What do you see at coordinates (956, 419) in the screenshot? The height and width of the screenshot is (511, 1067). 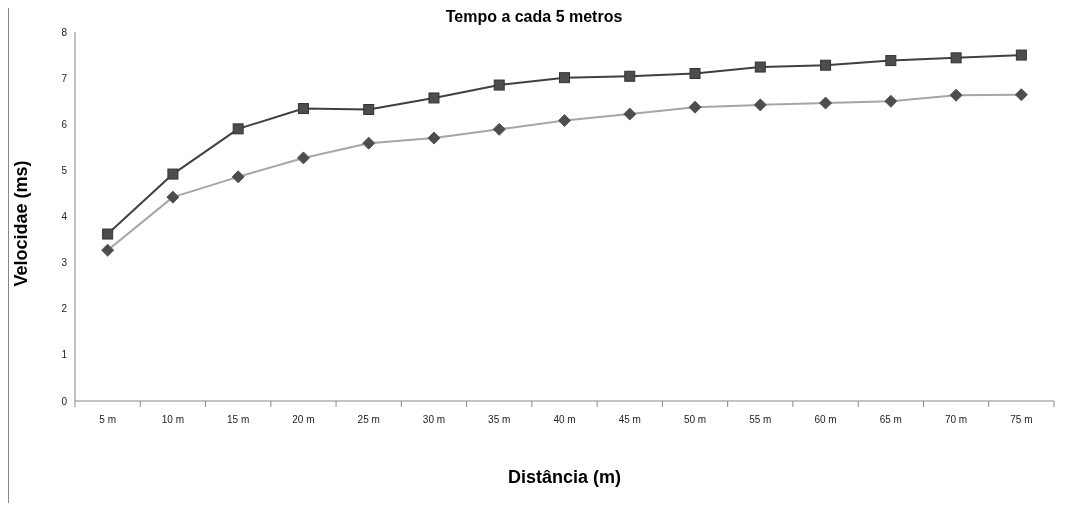 I see `x-tick-label: 70 m` at bounding box center [956, 419].